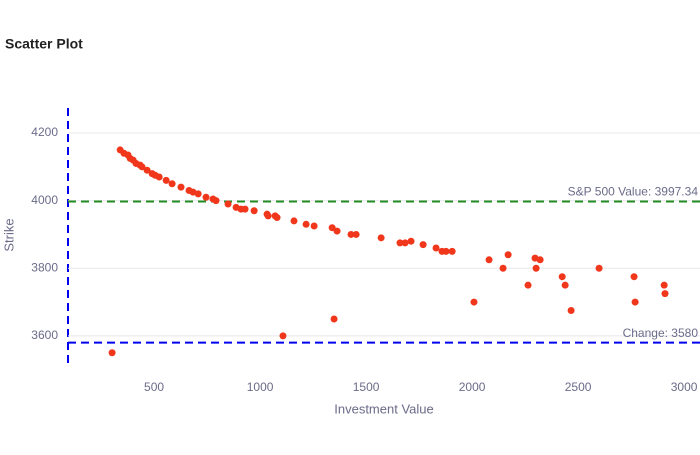 The image size is (700, 455). Describe the element at coordinates (260, 387) in the screenshot. I see `x-tick-label: 1000` at that location.